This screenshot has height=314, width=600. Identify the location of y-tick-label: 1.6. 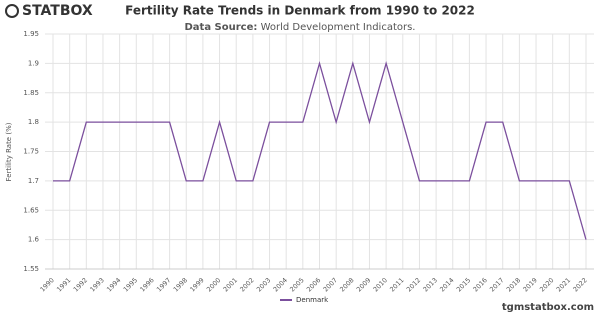
(34, 240).